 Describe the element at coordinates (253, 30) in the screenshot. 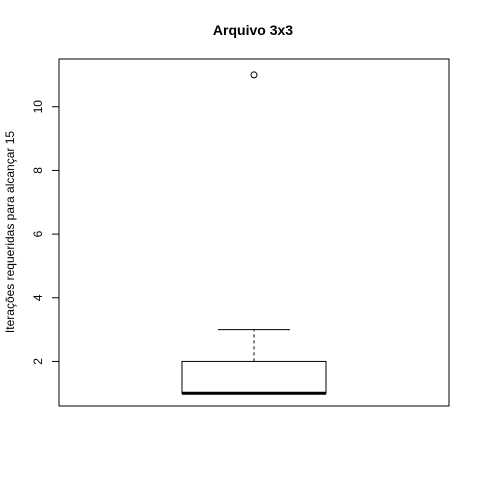

I see `chart-title: Arquivo 3x3` at that location.